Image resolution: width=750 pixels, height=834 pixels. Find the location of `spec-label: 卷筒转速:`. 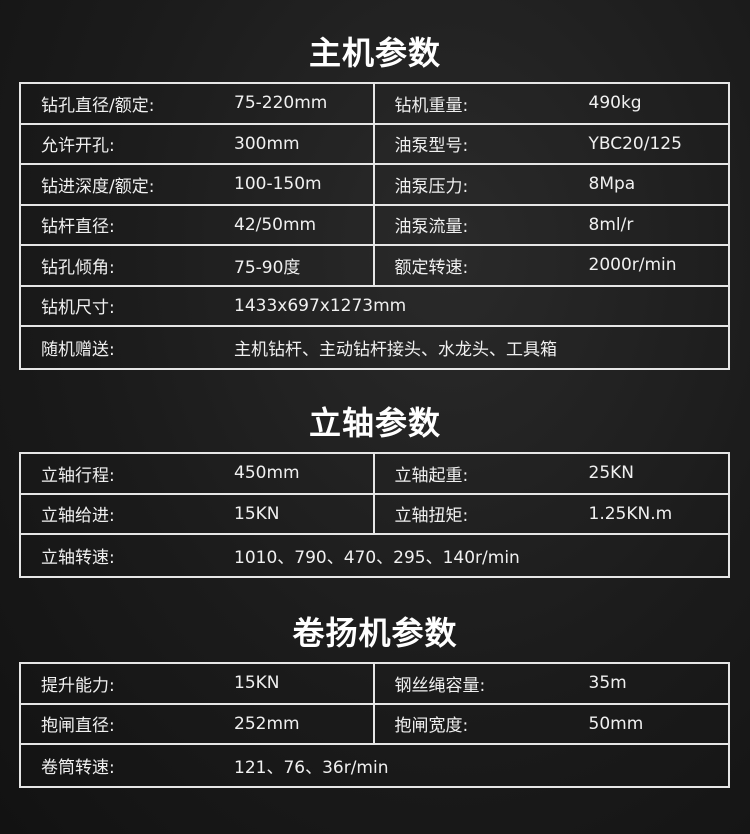

spec-label: 卷筒转速: is located at coordinates (78, 767).